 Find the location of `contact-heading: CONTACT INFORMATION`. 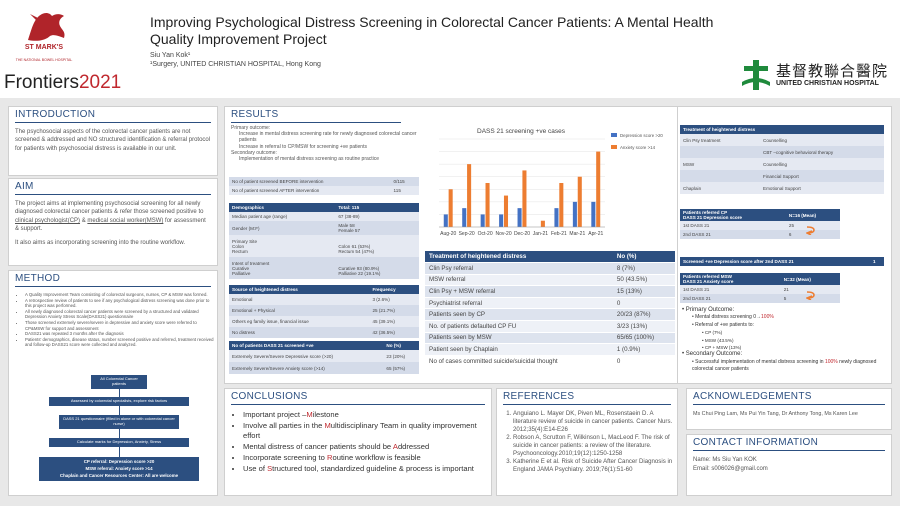

contact-heading: CONTACT INFORMATION is located at coordinates (756, 442).